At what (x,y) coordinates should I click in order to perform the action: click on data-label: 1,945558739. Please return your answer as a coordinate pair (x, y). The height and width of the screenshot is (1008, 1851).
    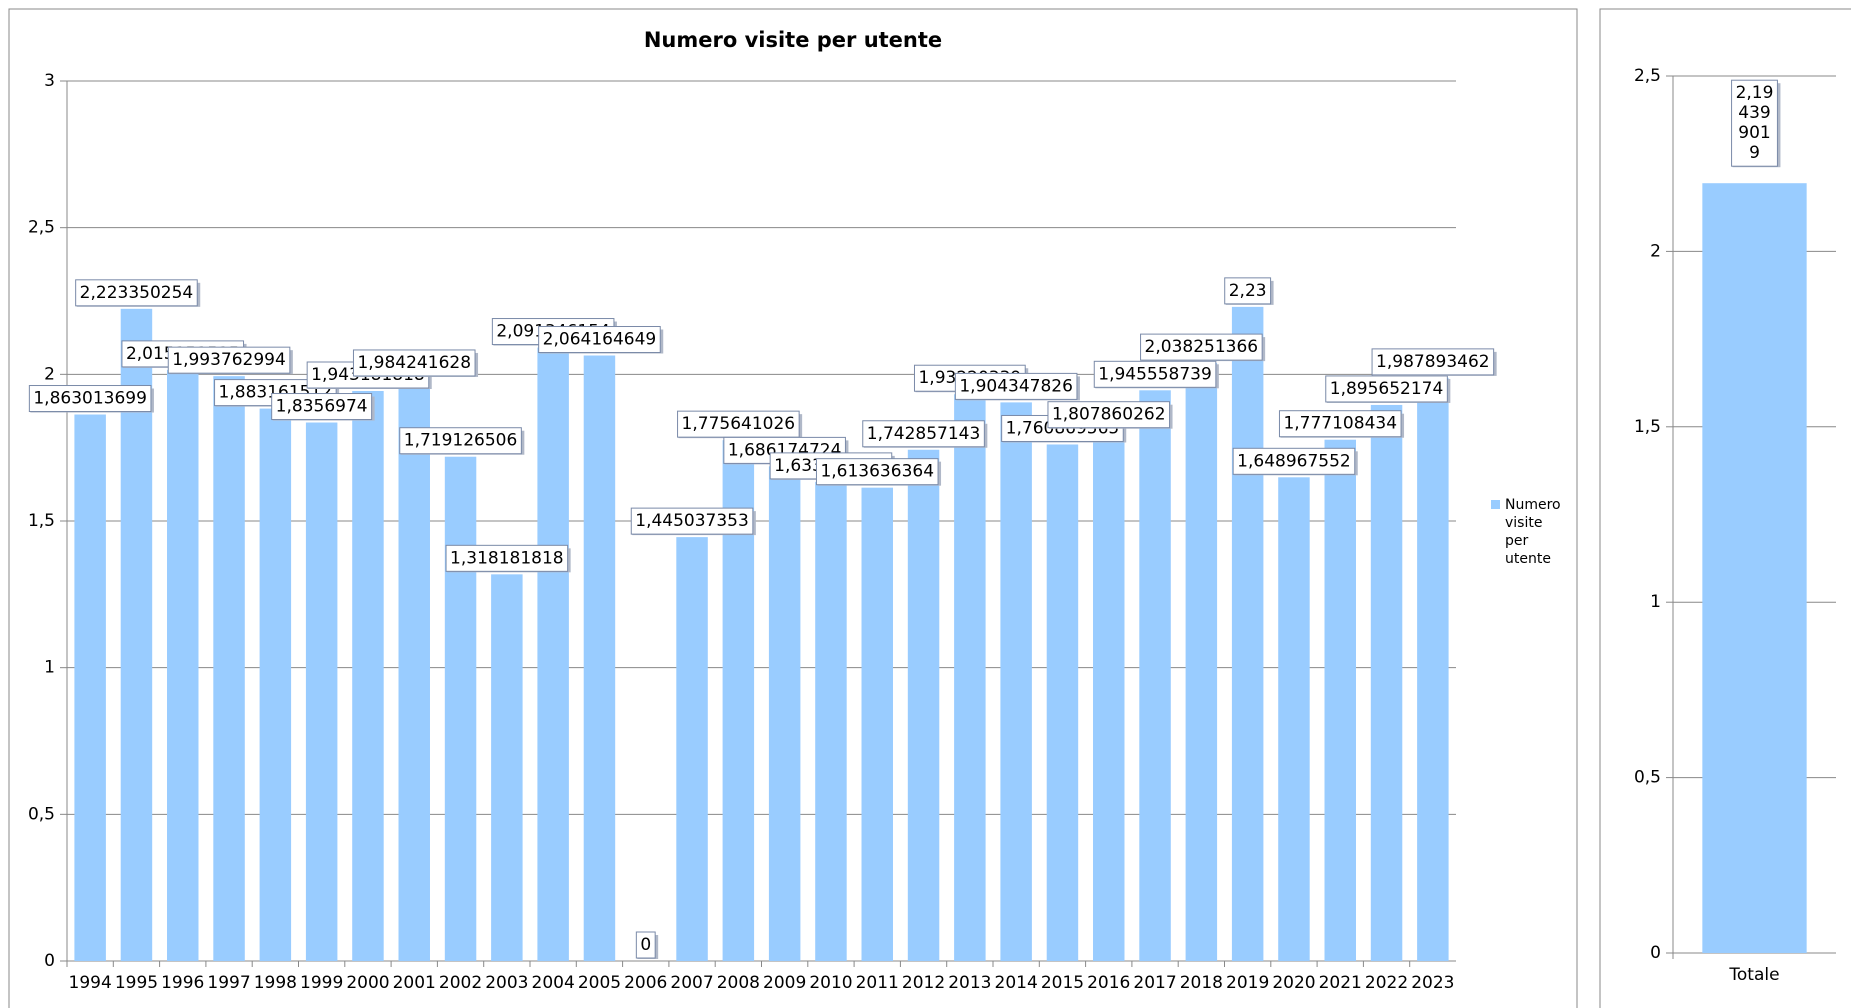
    Looking at the image, I should click on (1155, 374).